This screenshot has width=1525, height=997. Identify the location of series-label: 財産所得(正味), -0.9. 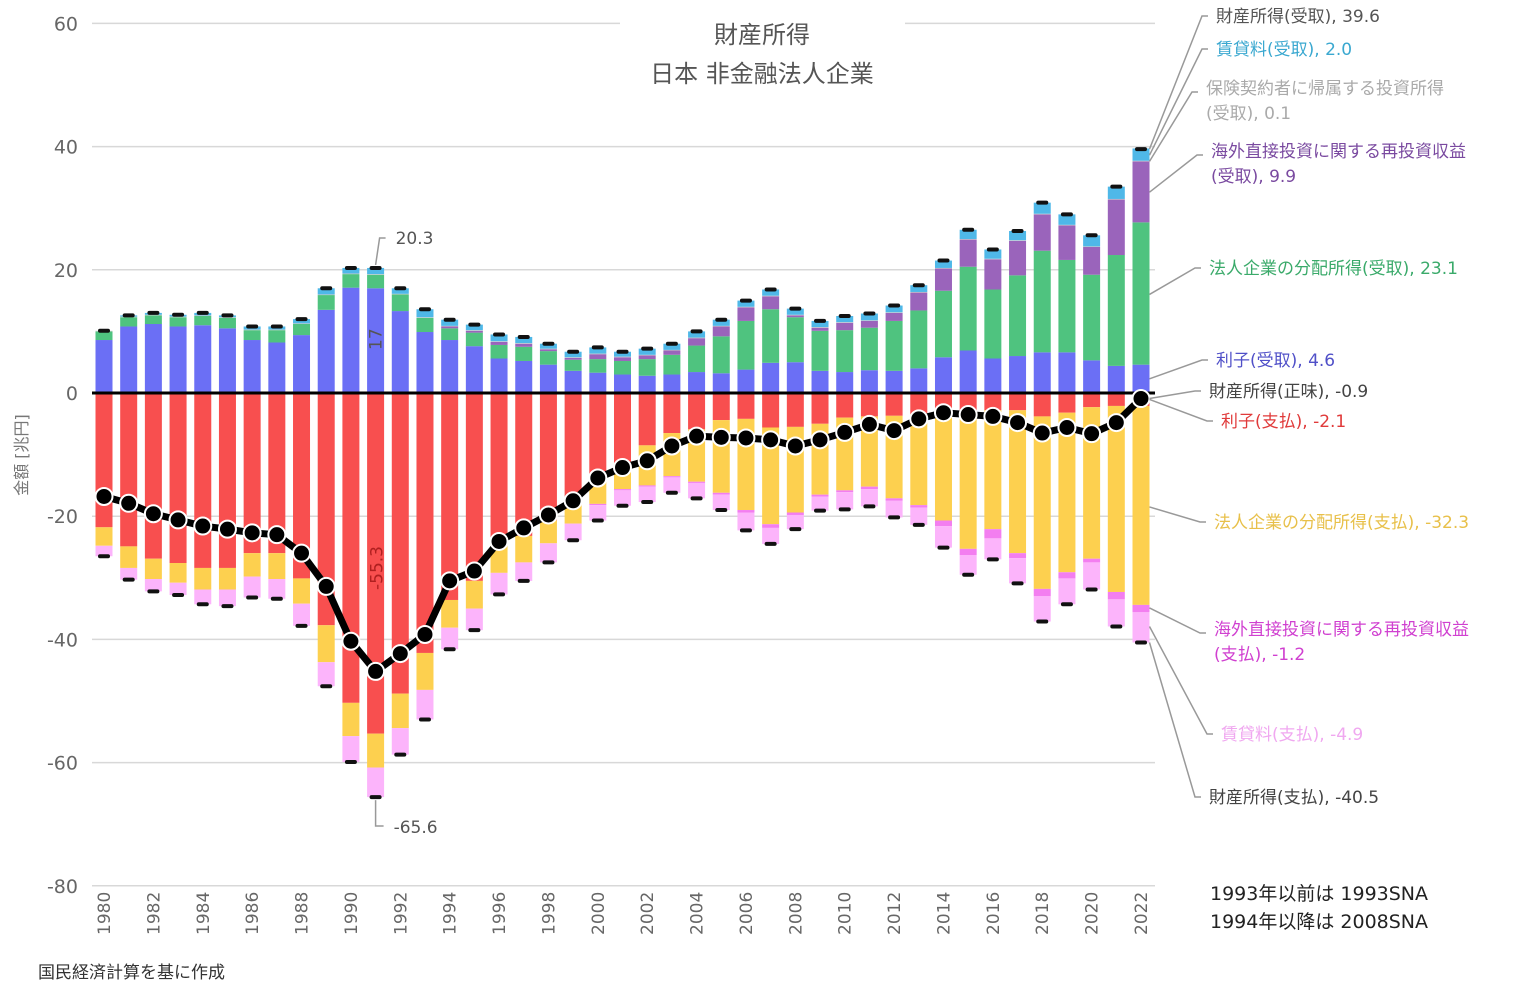
(1288, 392).